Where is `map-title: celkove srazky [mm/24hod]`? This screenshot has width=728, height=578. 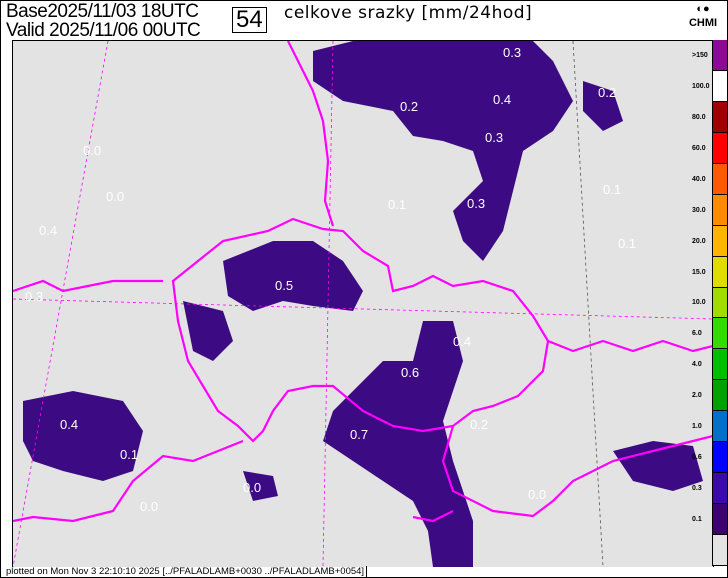 map-title: celkove srazky [mm/24hod] is located at coordinates (408, 13).